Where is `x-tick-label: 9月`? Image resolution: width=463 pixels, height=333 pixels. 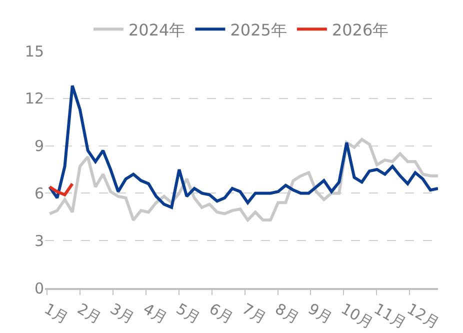
x-tick-label: 9月 is located at coordinates (320, 314).